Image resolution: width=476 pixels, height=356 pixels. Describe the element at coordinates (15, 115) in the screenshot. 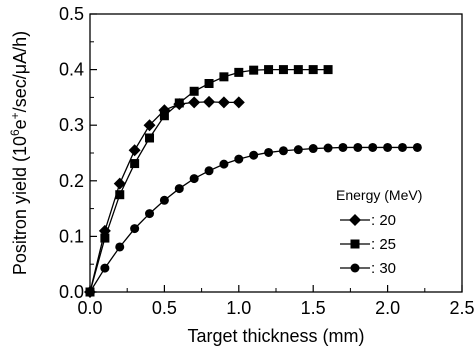

I see `y-axis-label-sup-plus: +` at that location.